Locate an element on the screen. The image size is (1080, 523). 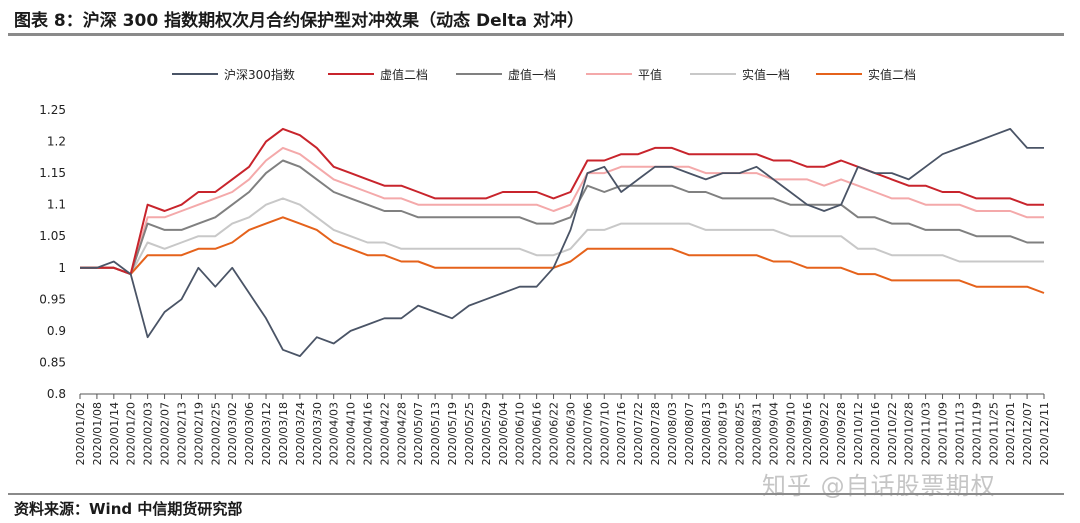
legend-label: 沪深300指数 is located at coordinates (259, 74).